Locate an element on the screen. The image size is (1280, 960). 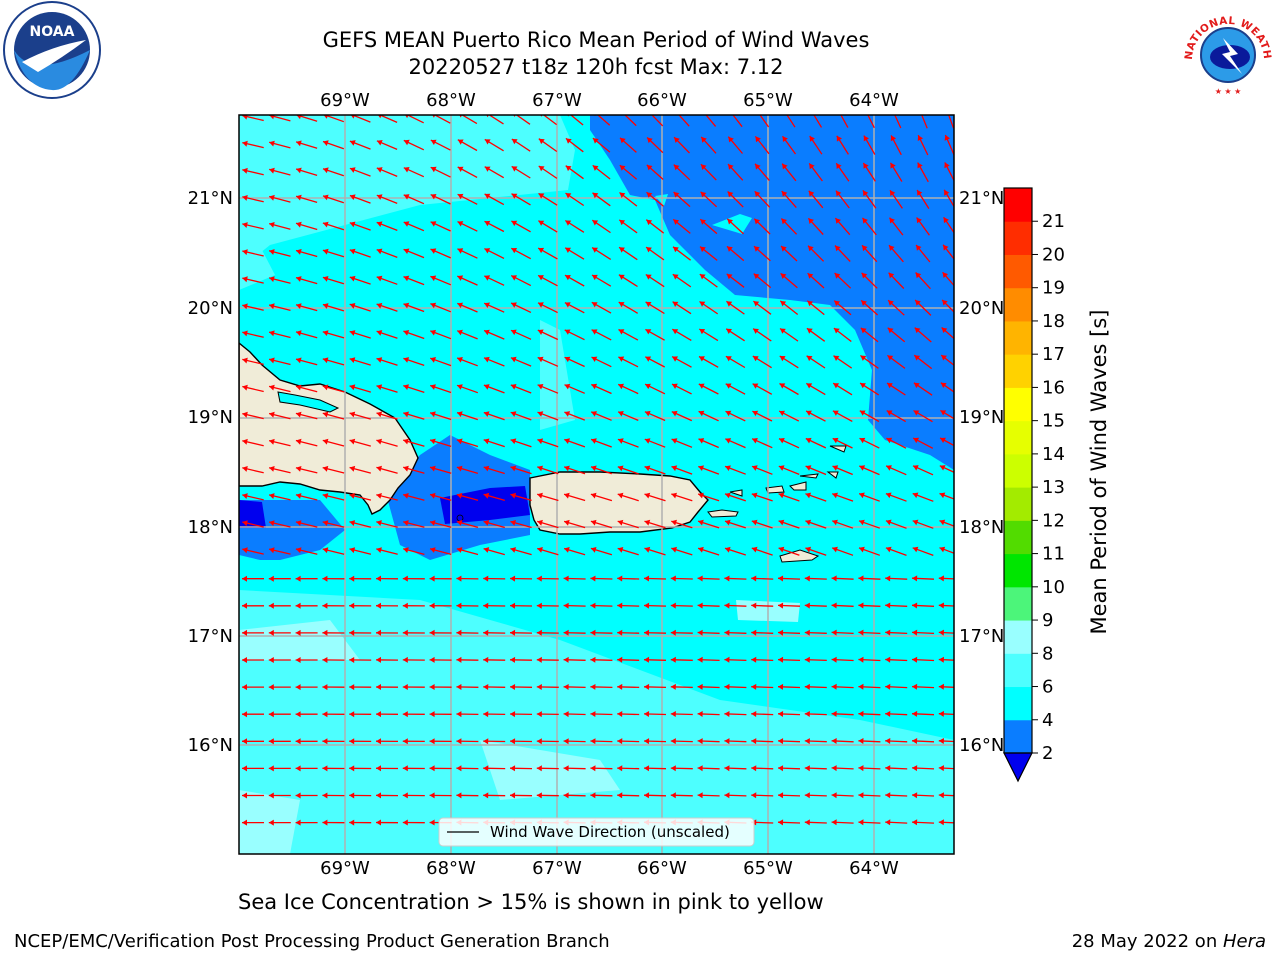
colorbar-tick-label: 18 is located at coordinates (1053, 321).